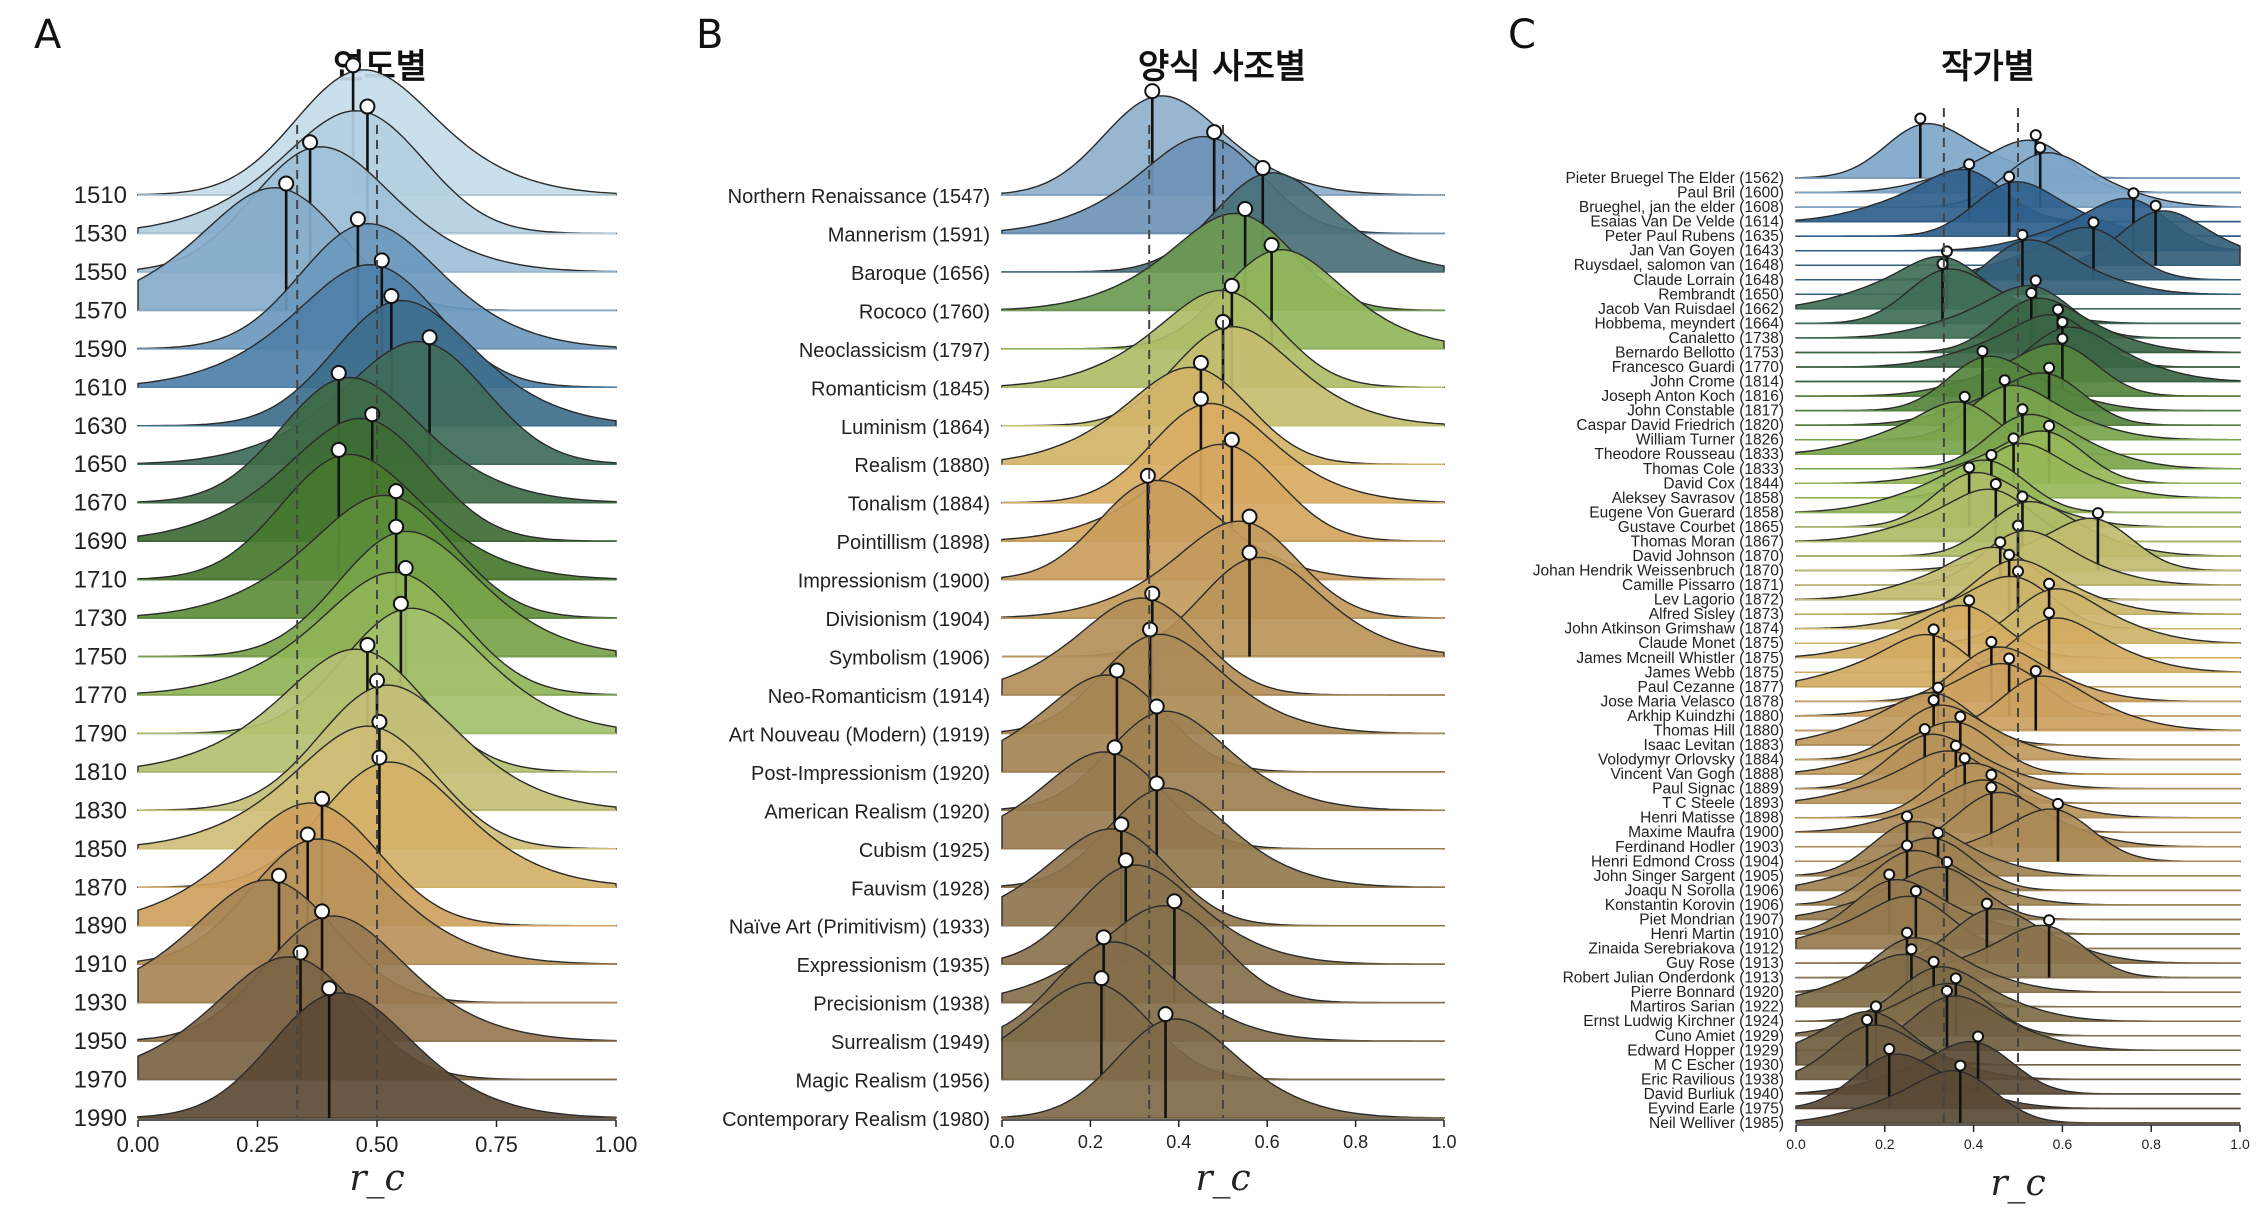 The width and height of the screenshot is (2268, 1220). Describe the element at coordinates (1711, 687) in the screenshot. I see `panel-c-category-label: Paul Cezanne (1877)` at that location.